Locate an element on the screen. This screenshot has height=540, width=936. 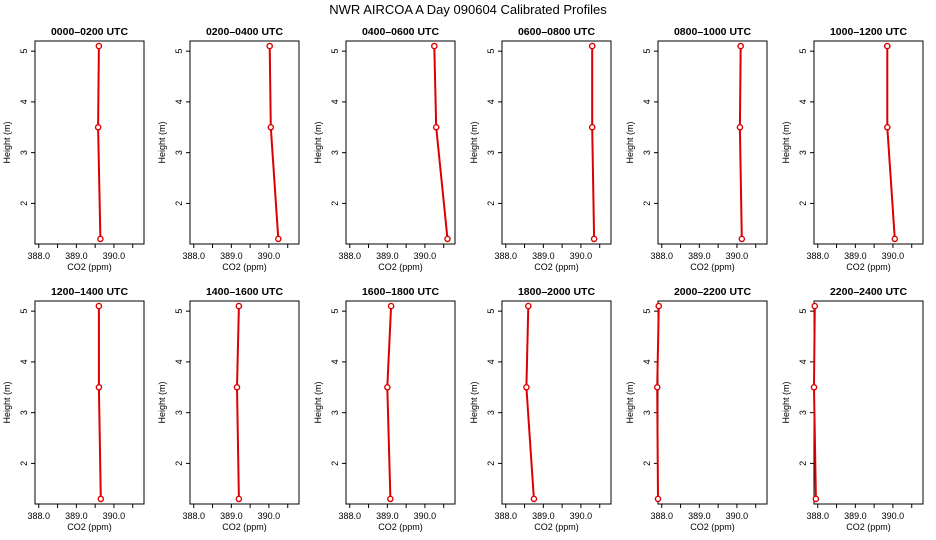
panel-title: 0000–0200 UTC is located at coordinates (89, 32).